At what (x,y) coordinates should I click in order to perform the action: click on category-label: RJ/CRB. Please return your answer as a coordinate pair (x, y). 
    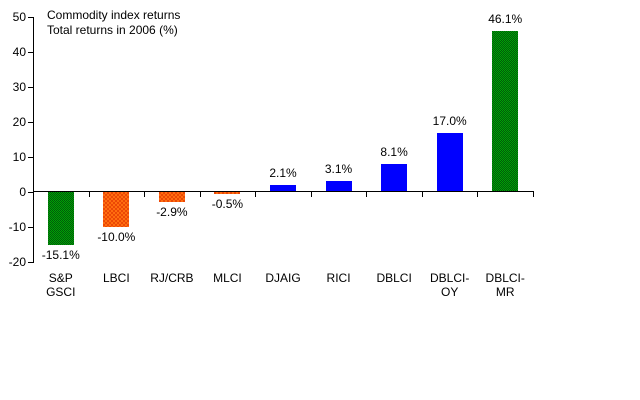
    Looking at the image, I should click on (172, 278).